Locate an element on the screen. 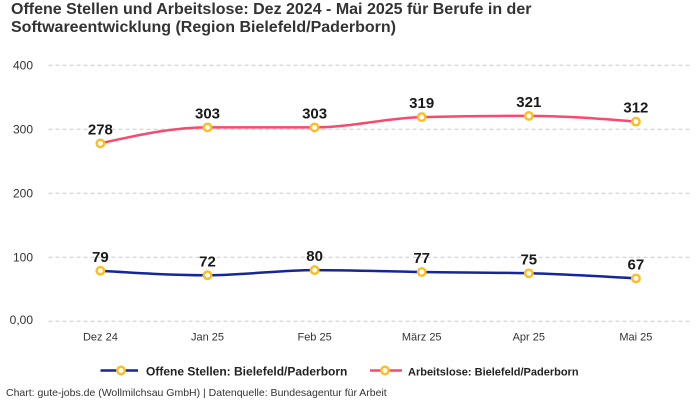 The width and height of the screenshot is (700, 400). svg-text: 319 is located at coordinates (421, 103).